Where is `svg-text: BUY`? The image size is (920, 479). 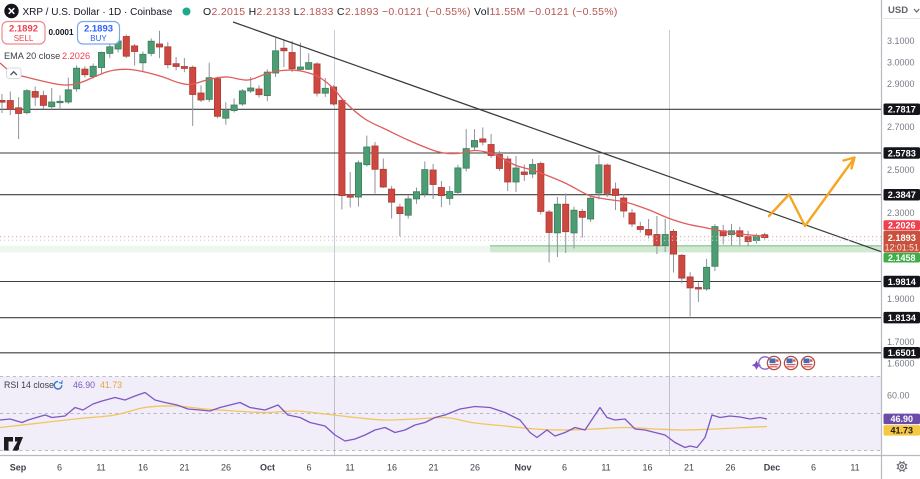 svg-text: BUY is located at coordinates (98, 38).